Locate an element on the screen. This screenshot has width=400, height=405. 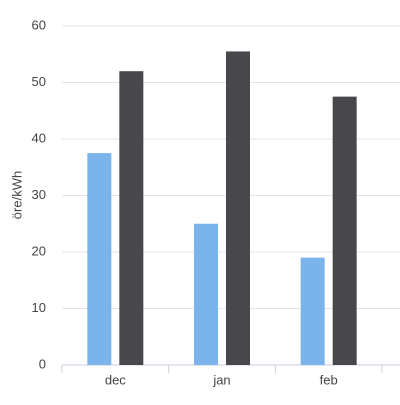
x-tick-label: dec is located at coordinates (115, 379).